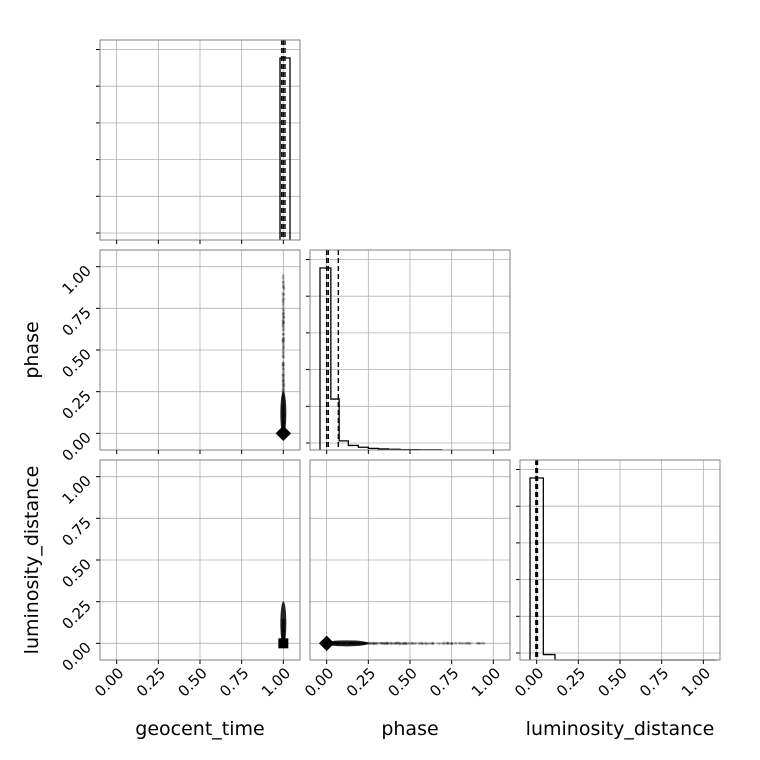 The image size is (760, 760). What do you see at coordinates (76, 573) in the screenshot?
I see `y-tick-label: 0.50` at bounding box center [76, 573].